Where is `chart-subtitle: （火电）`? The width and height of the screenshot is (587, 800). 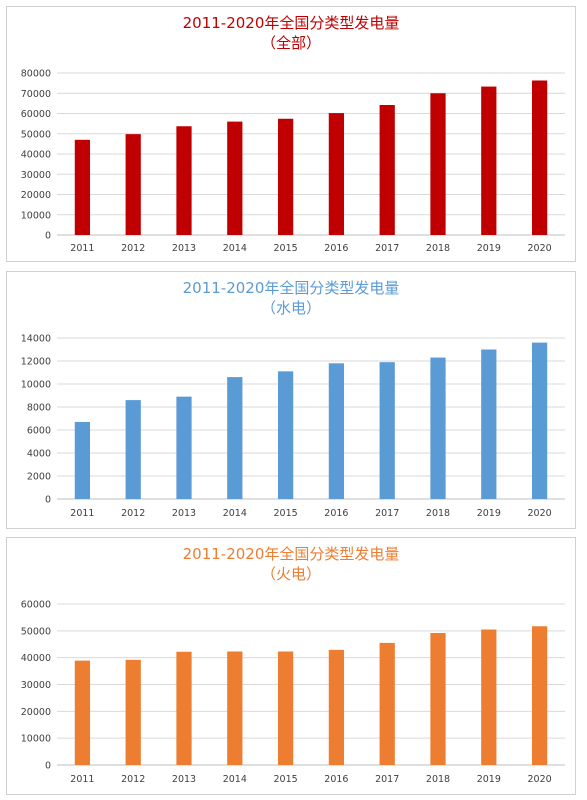 chart-subtitle: （火电） is located at coordinates (290, 574).